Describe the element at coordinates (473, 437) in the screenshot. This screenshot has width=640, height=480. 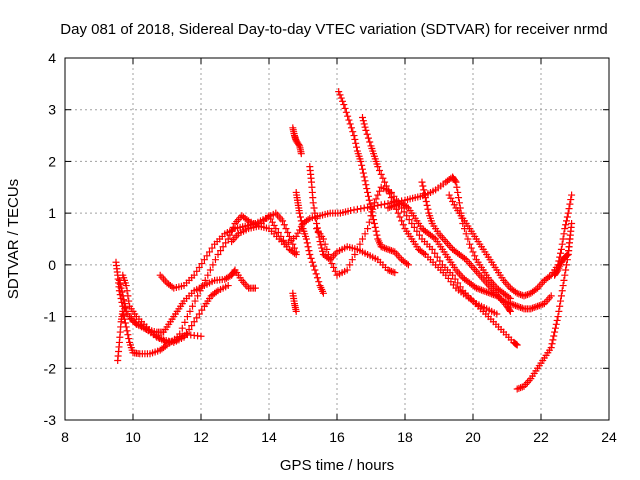
I see `x-tick-label: 20` at that location.